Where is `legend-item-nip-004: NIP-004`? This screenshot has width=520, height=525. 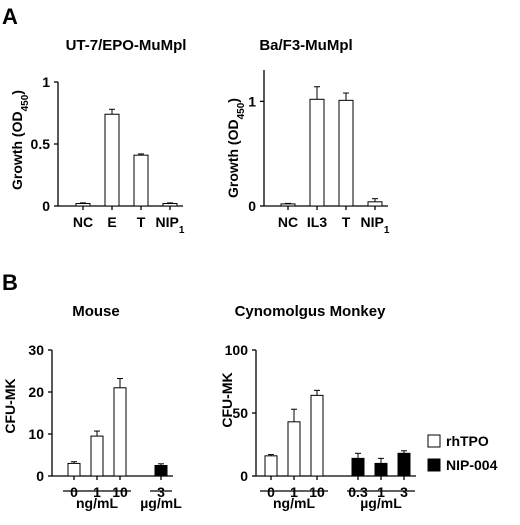 legend-item-nip-004: NIP-004 is located at coordinates (462, 465).